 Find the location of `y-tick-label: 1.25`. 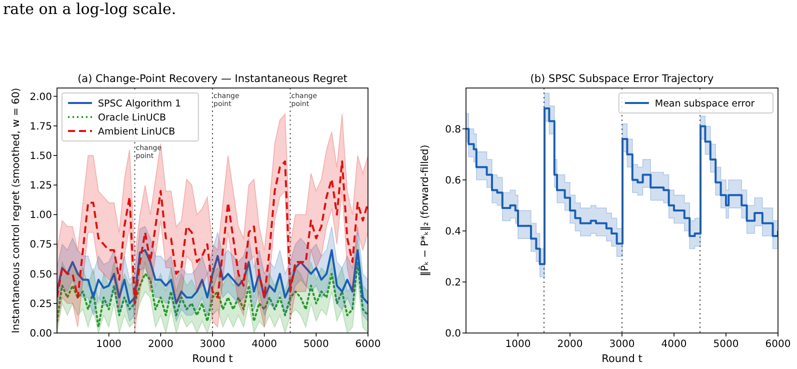

y-tick-label: 1.25 is located at coordinates (41, 186).